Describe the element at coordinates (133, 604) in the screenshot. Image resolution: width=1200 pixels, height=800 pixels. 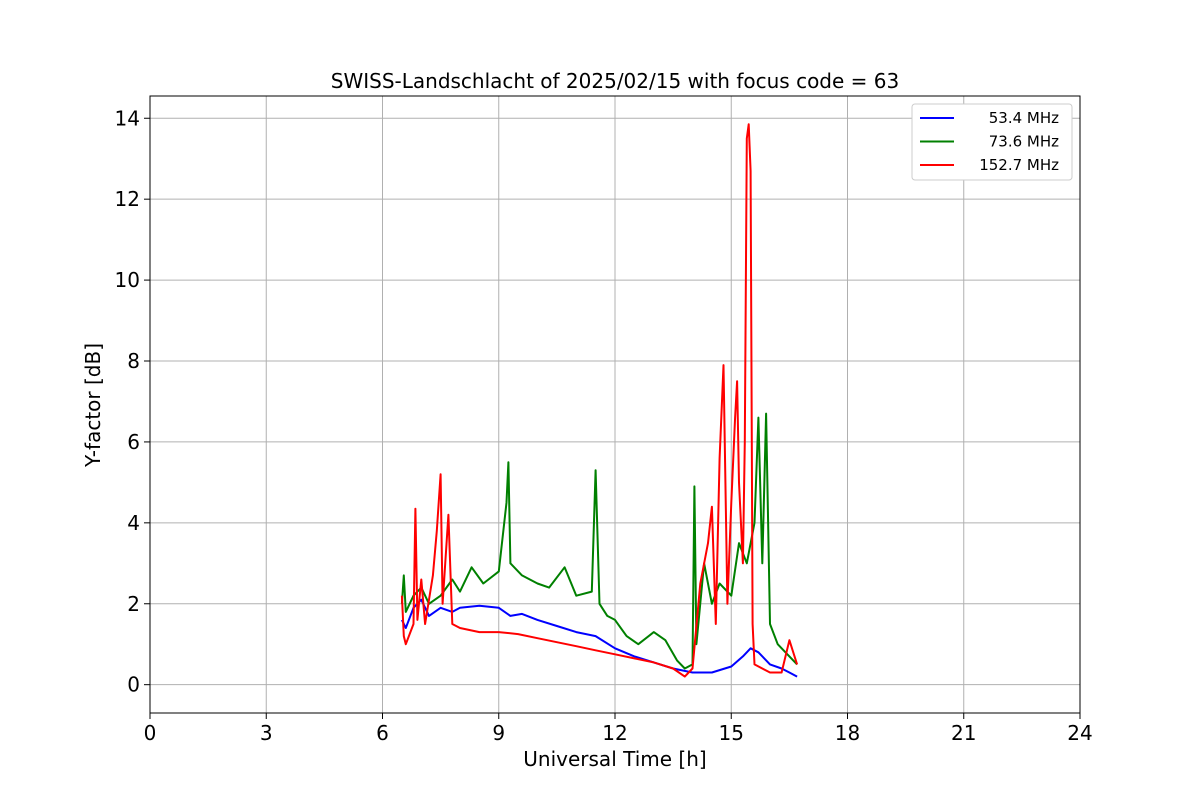
I see `y-tick-label: 2` at that location.